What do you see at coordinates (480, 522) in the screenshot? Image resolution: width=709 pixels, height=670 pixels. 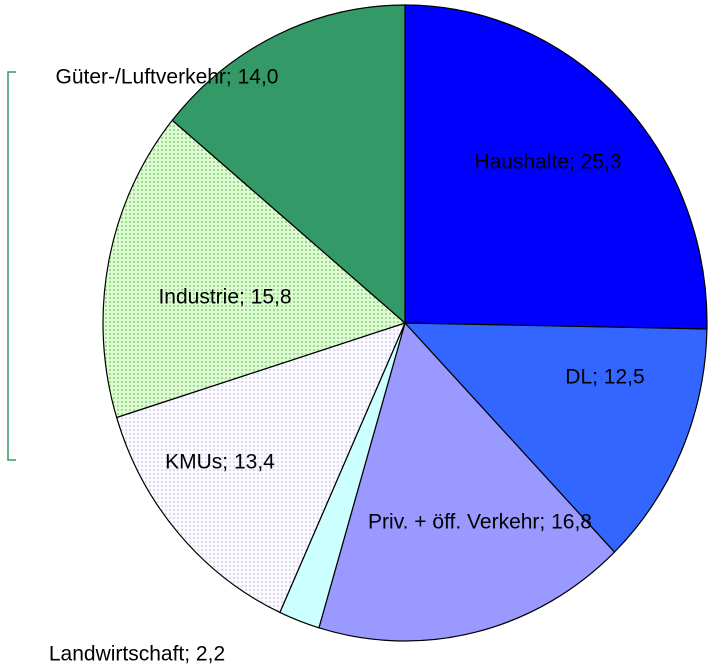 I see `slice-label: Priv. + öff. Verkehr; 16,8` at bounding box center [480, 522].